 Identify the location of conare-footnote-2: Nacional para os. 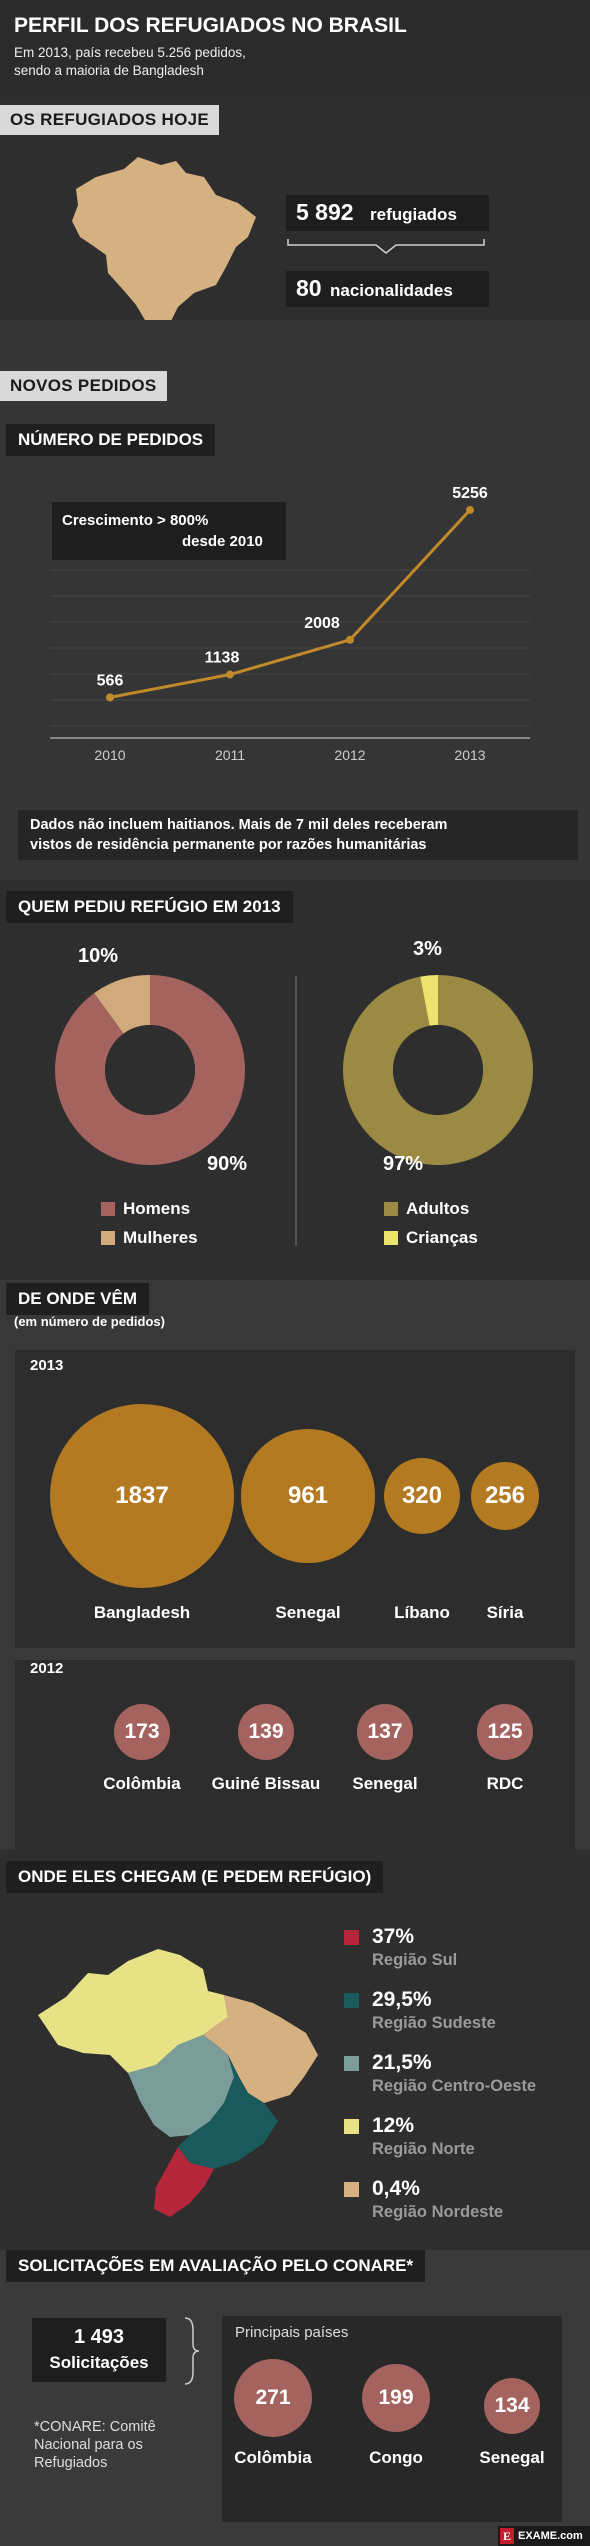
(88, 2445).